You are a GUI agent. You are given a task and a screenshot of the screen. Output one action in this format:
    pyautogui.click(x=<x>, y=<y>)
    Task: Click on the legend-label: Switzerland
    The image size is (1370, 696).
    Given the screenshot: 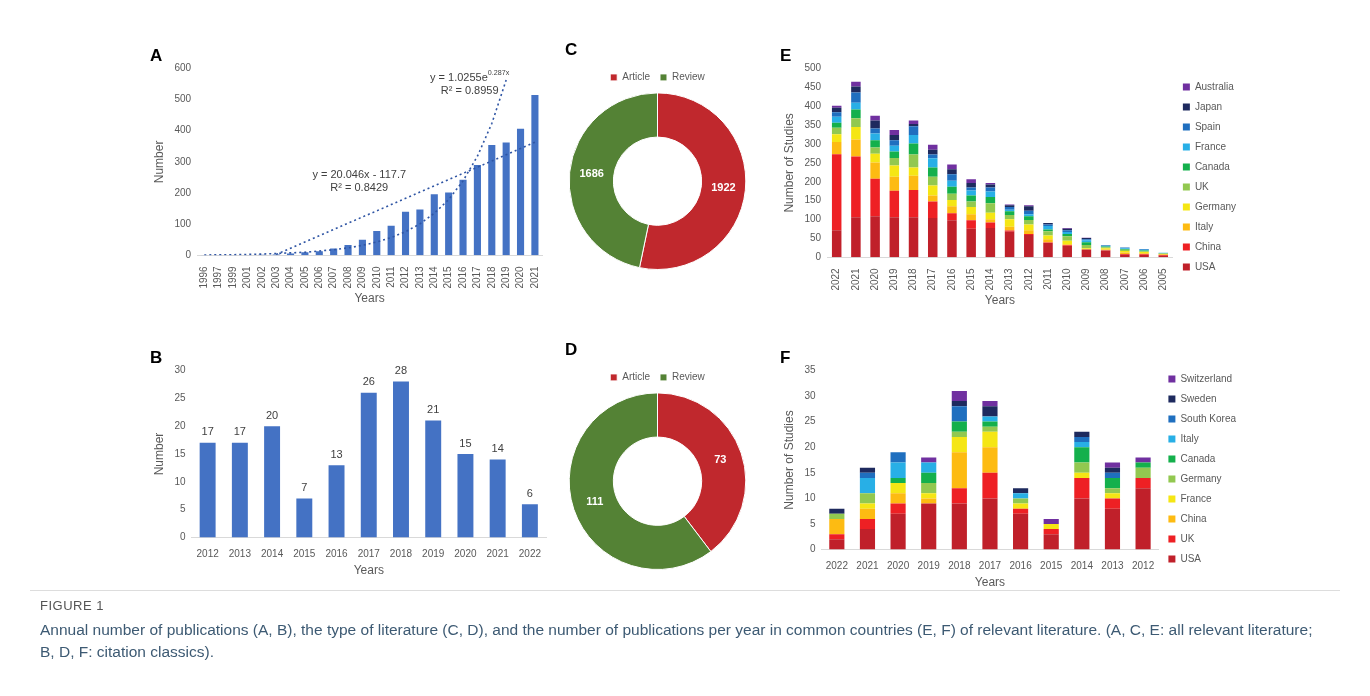 What is the action you would take?
    pyautogui.click(x=1206, y=378)
    